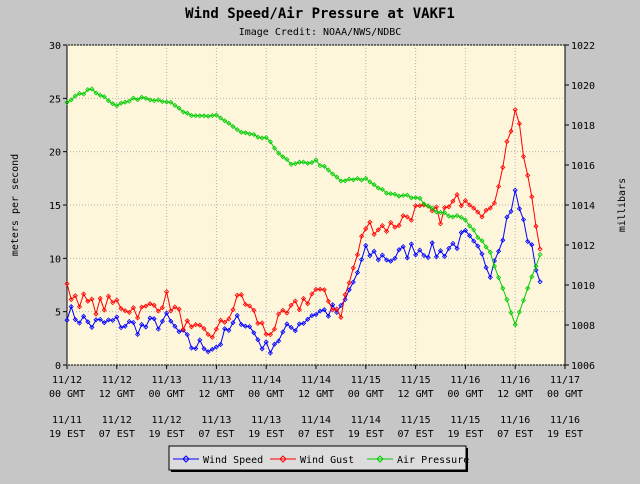  Describe the element at coordinates (67, 420) in the screenshot. I see `x-tick-label: 11/11` at that location.